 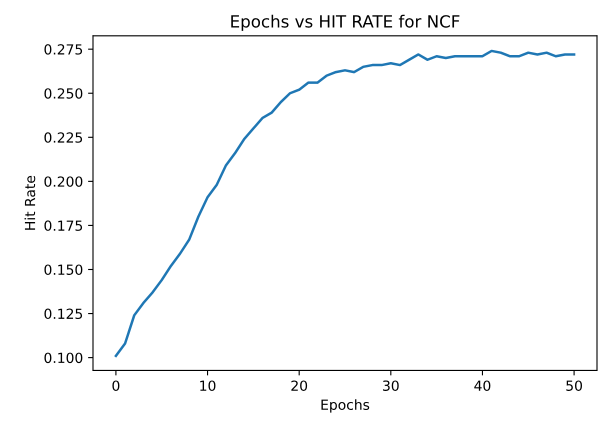 What do you see at coordinates (208, 385) in the screenshot?
I see `x-tick-label: 10` at bounding box center [208, 385].